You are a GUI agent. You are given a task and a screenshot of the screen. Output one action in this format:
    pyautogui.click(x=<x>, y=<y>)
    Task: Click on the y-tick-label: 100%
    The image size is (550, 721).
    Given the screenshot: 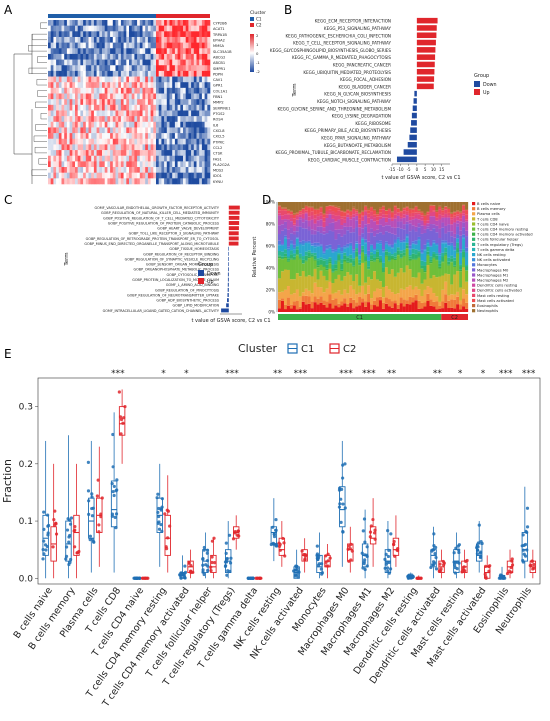 What is the action you would take?
    pyautogui.click(x=269, y=202)
    